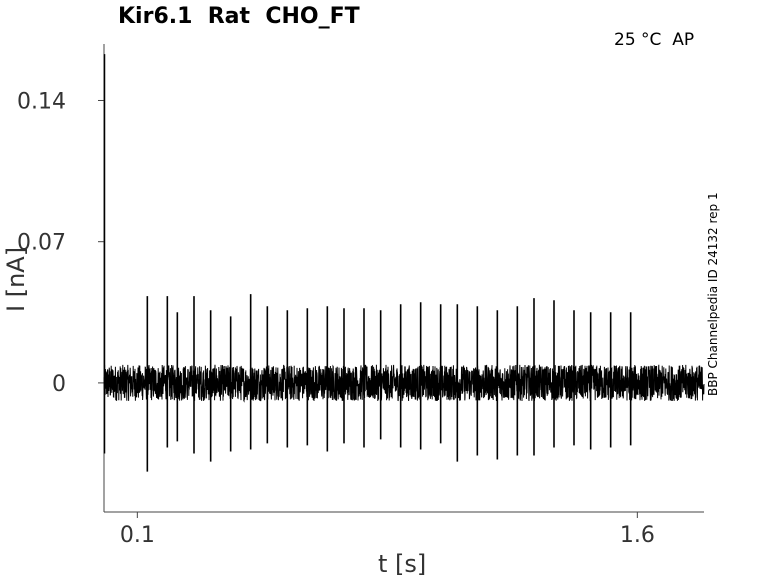 This screenshot has width=778, height=583. What do you see at coordinates (239, 16) in the screenshot?
I see `chart-title: Kir6.1 Rat CHO_FT` at bounding box center [239, 16].